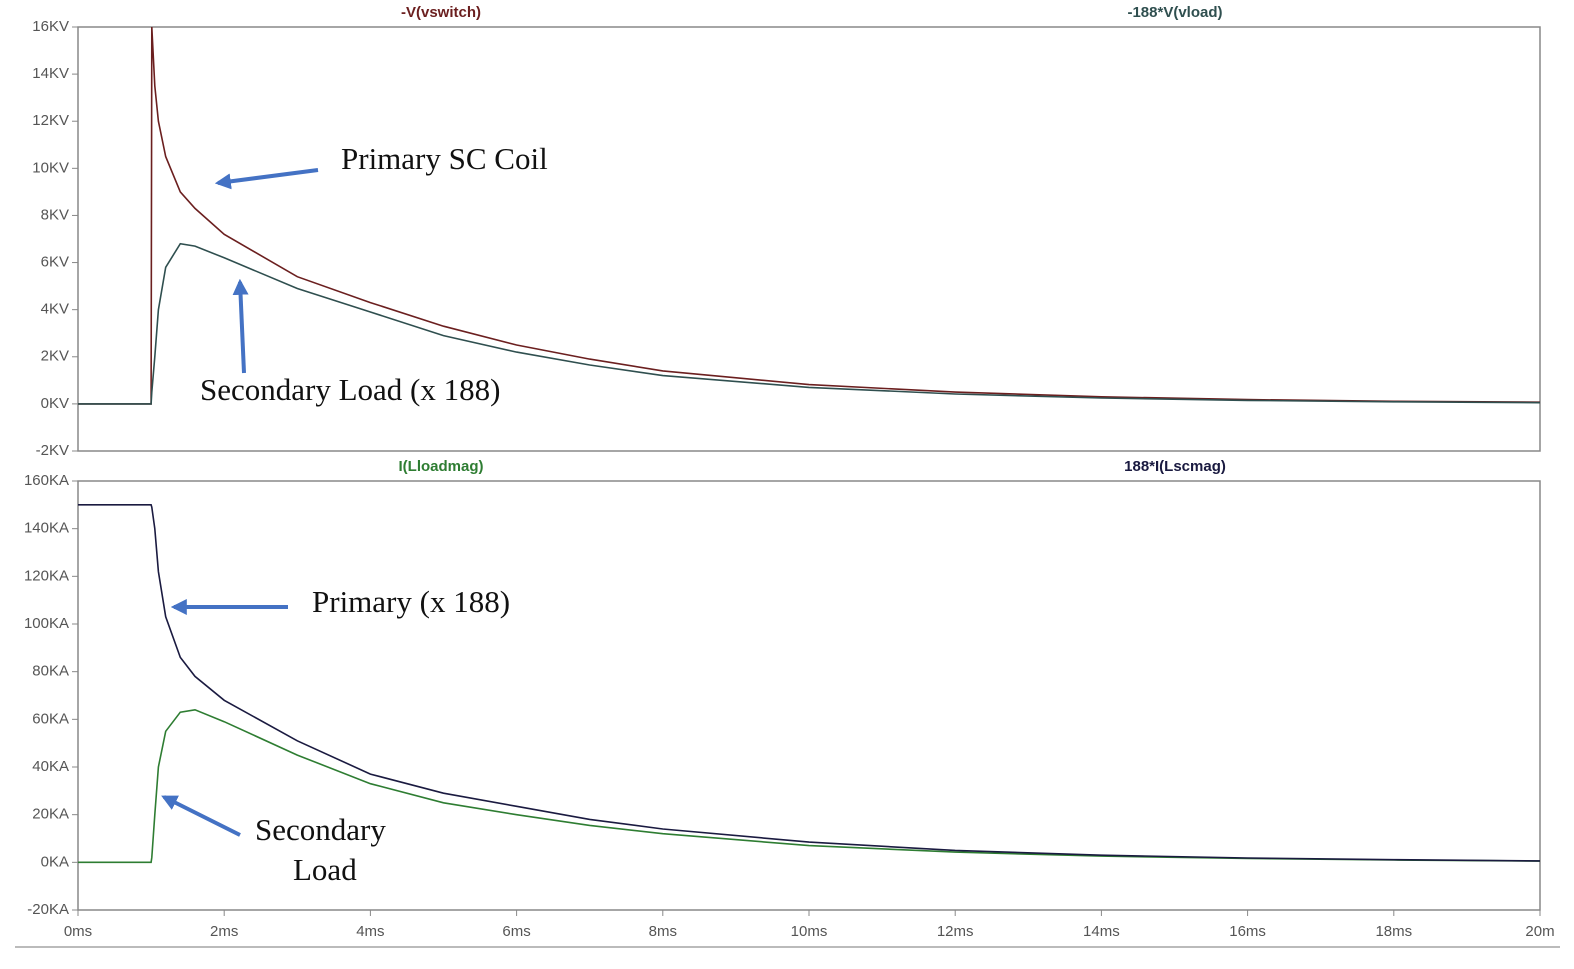 The height and width of the screenshot is (969, 1574). Describe the element at coordinates (1247, 931) in the screenshot. I see `x-tick-label: 16ms` at that location.